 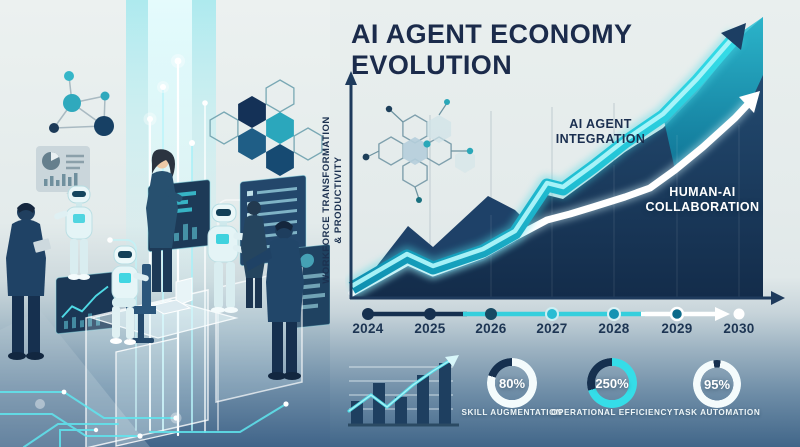 What do you see at coordinates (733, 36) in the screenshot?
I see `navy-arrowhead` at bounding box center [733, 36].